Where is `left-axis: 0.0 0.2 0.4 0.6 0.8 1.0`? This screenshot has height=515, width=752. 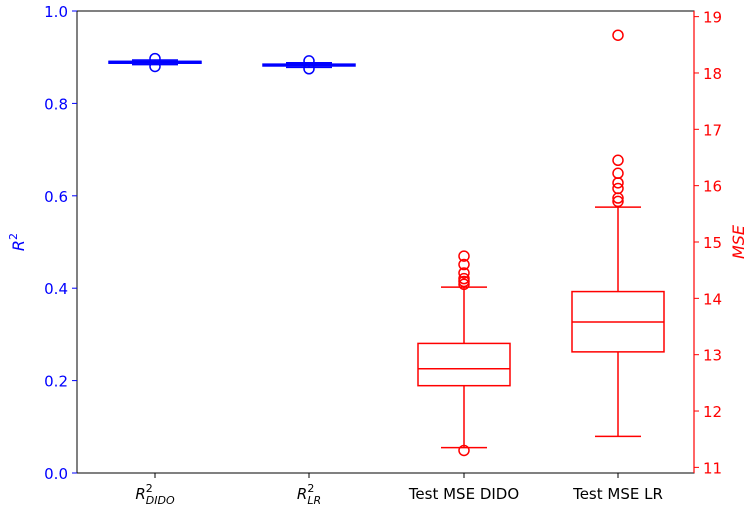
left-axis: 0.0 0.2 0.4 0.6 0.8 1.0 is located at coordinates (61, 243).